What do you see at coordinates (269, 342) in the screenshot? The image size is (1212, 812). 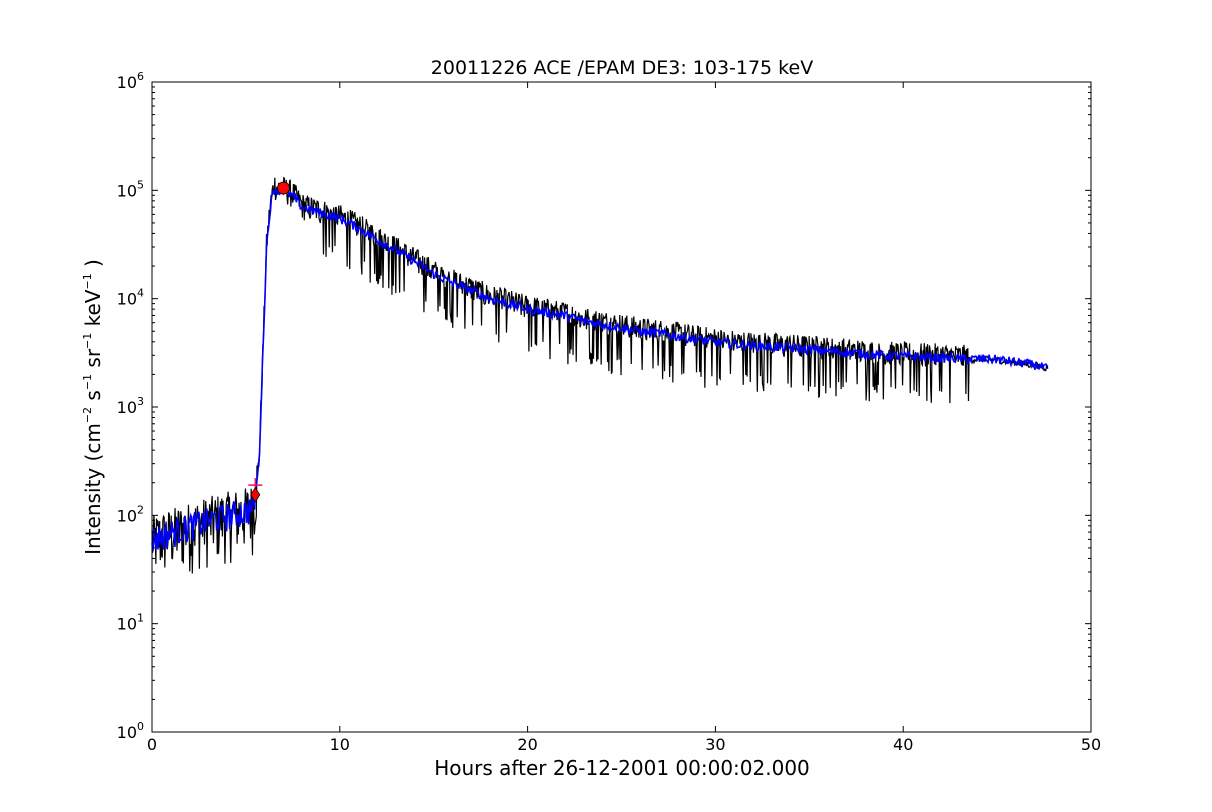 I see `marker-layer` at bounding box center [269, 342].